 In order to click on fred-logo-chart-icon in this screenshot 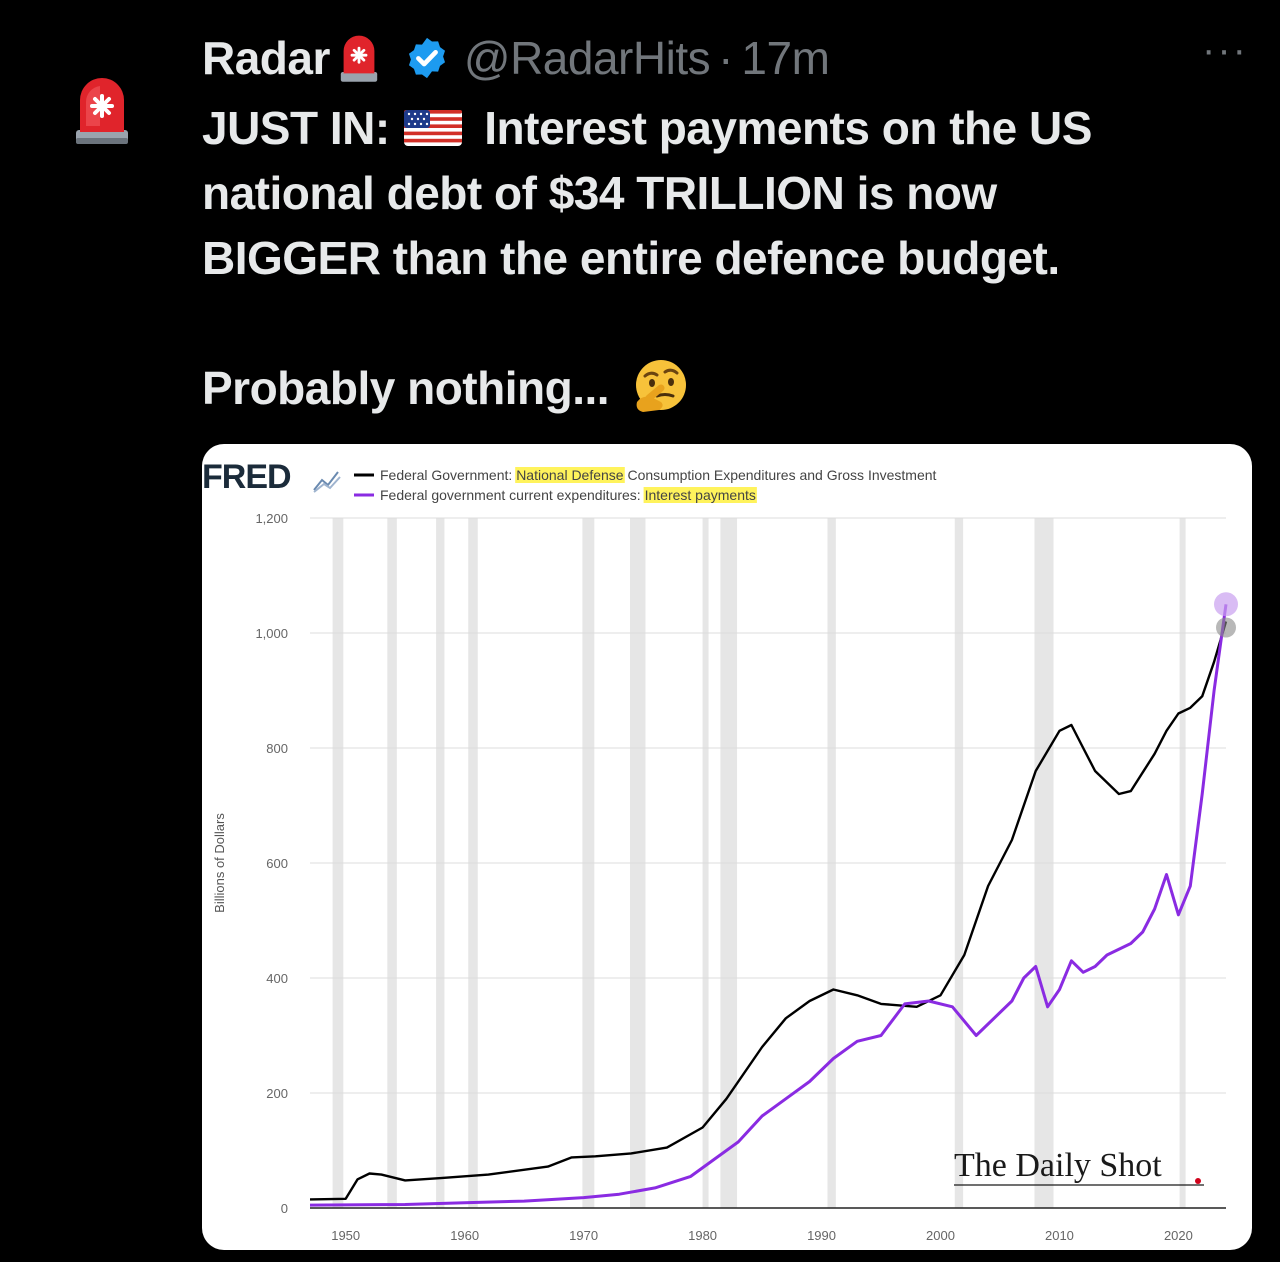, I will do `click(327, 482)`.